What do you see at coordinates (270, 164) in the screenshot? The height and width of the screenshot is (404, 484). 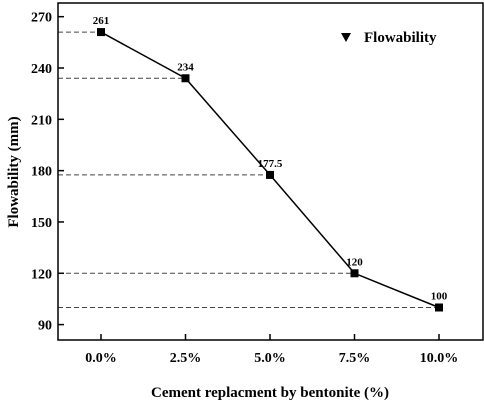 I see `data-label: 177.5` at bounding box center [270, 164].